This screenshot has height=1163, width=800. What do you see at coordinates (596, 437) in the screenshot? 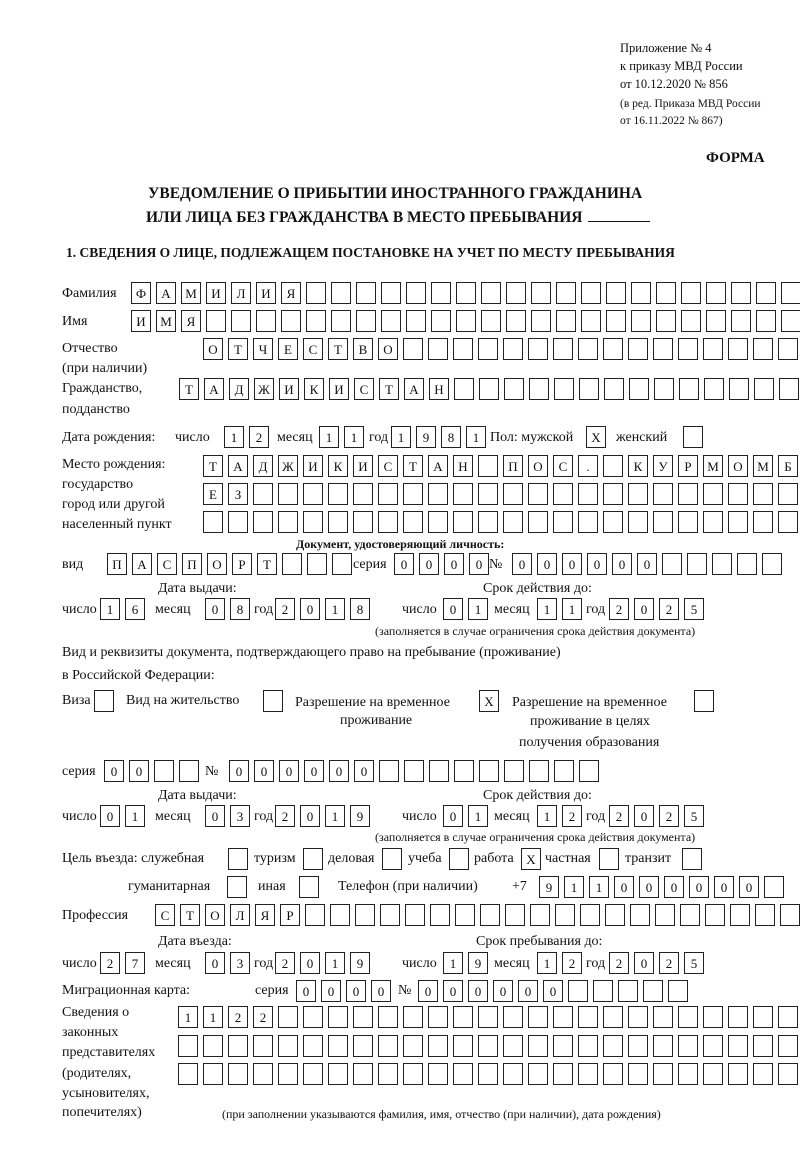
I see `sex-male-checkbox: X` at bounding box center [596, 437].